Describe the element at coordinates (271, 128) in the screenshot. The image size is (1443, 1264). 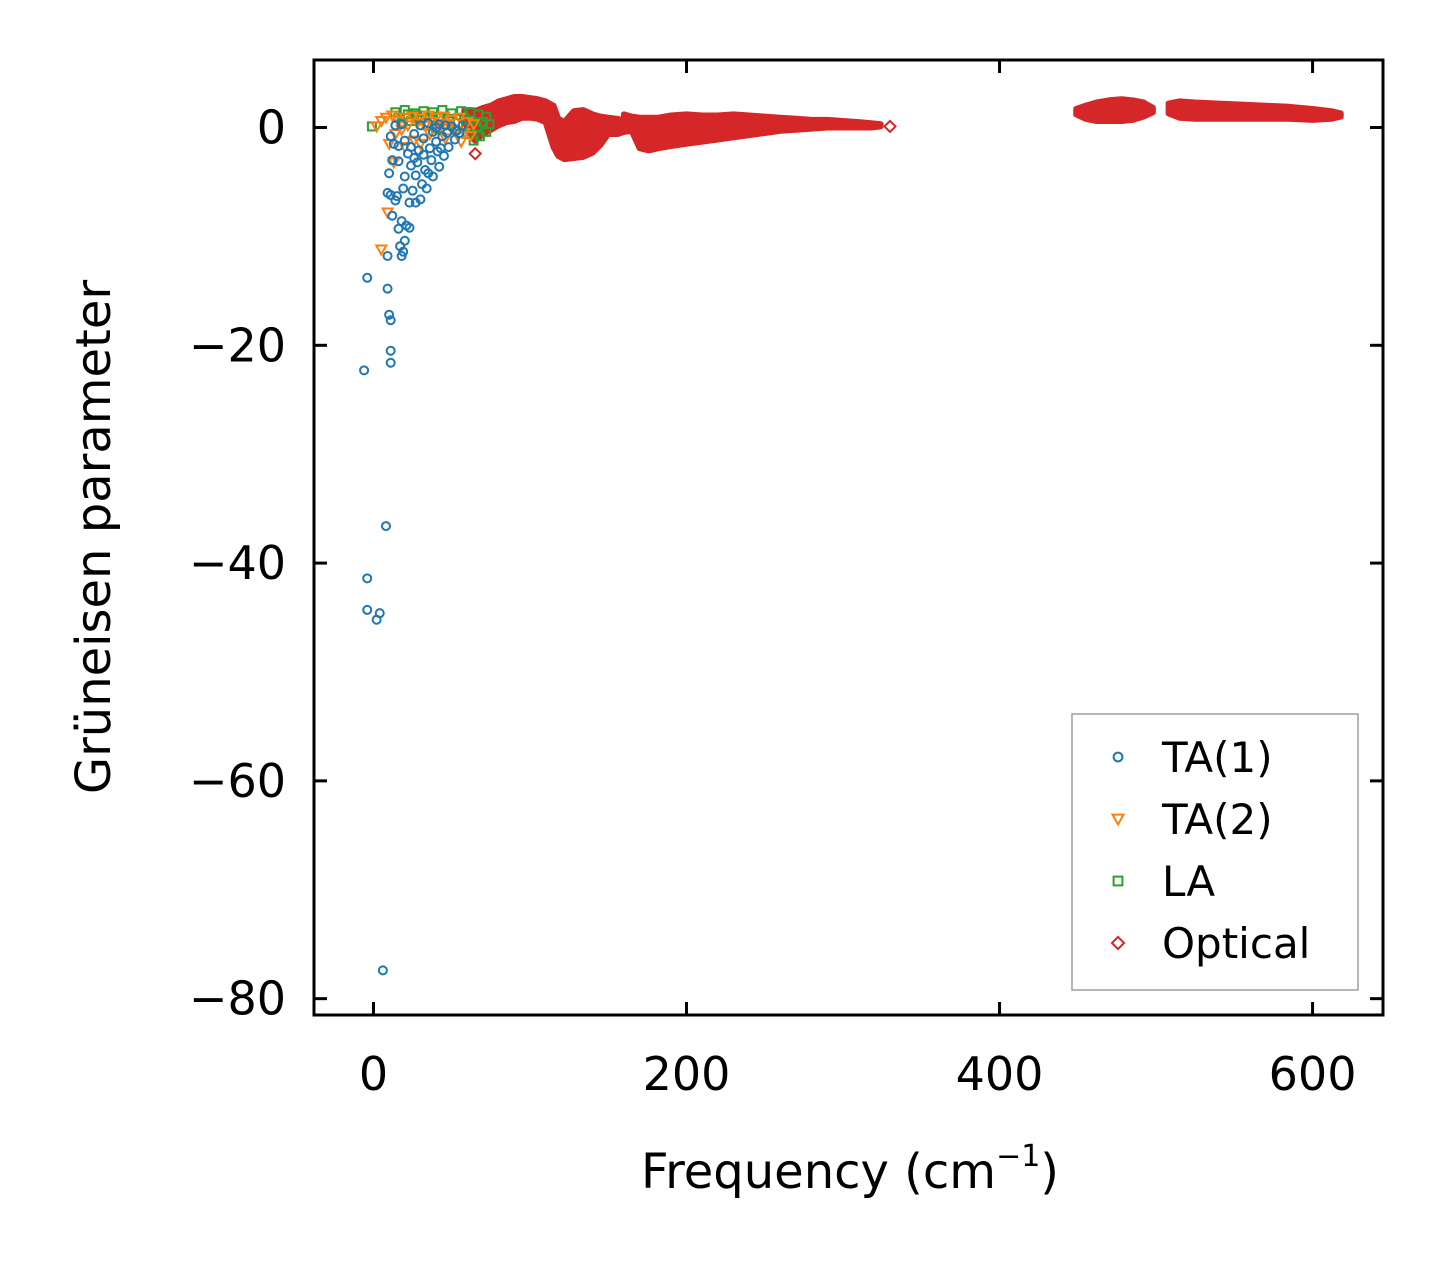
I see `y-tick-label-0: 0` at that location.